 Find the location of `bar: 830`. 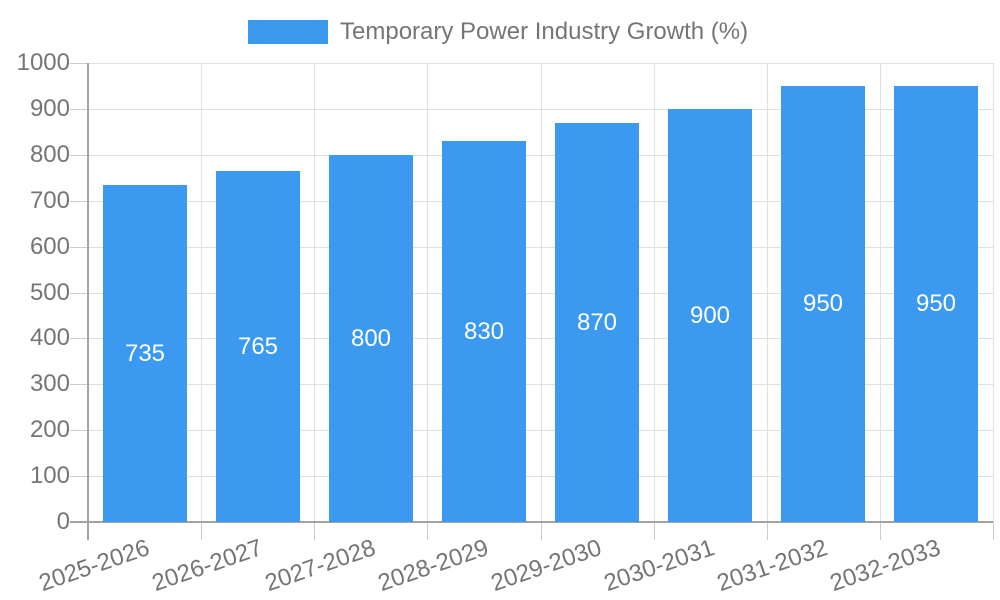

bar: 830 is located at coordinates (484, 331).